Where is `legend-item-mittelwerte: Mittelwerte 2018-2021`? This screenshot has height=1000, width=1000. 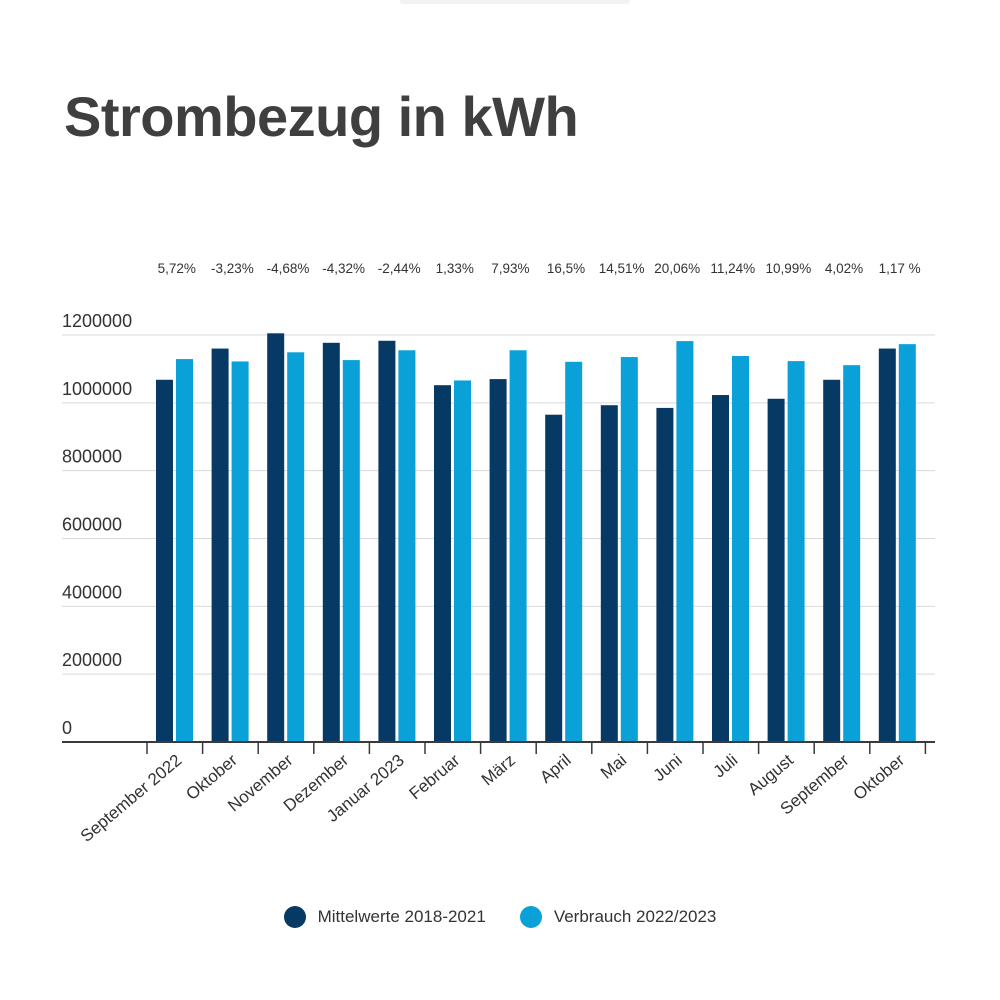 legend-item-mittelwerte: Mittelwerte 2018-2021 is located at coordinates (384, 917).